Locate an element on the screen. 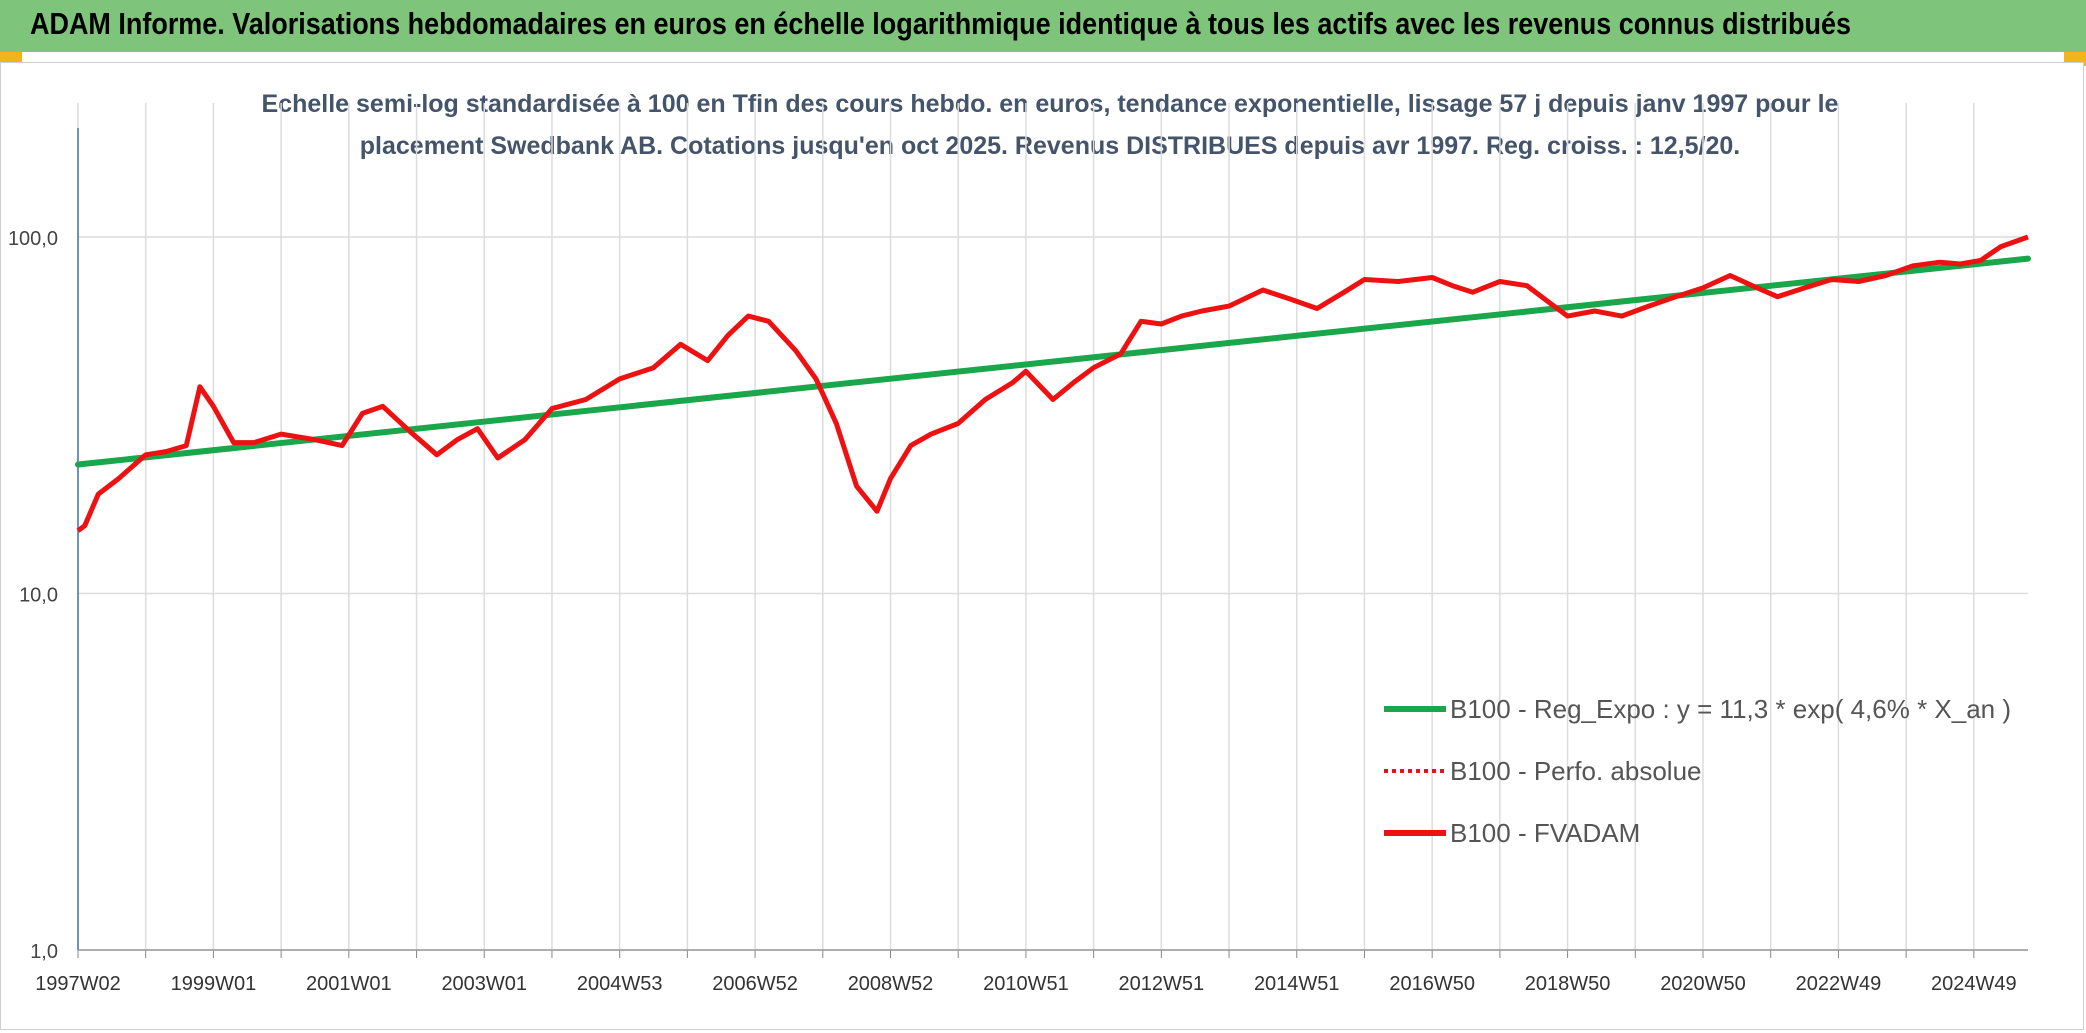 The width and height of the screenshot is (2086, 1033). x-tick-label: 2022W49 is located at coordinates (1839, 984).